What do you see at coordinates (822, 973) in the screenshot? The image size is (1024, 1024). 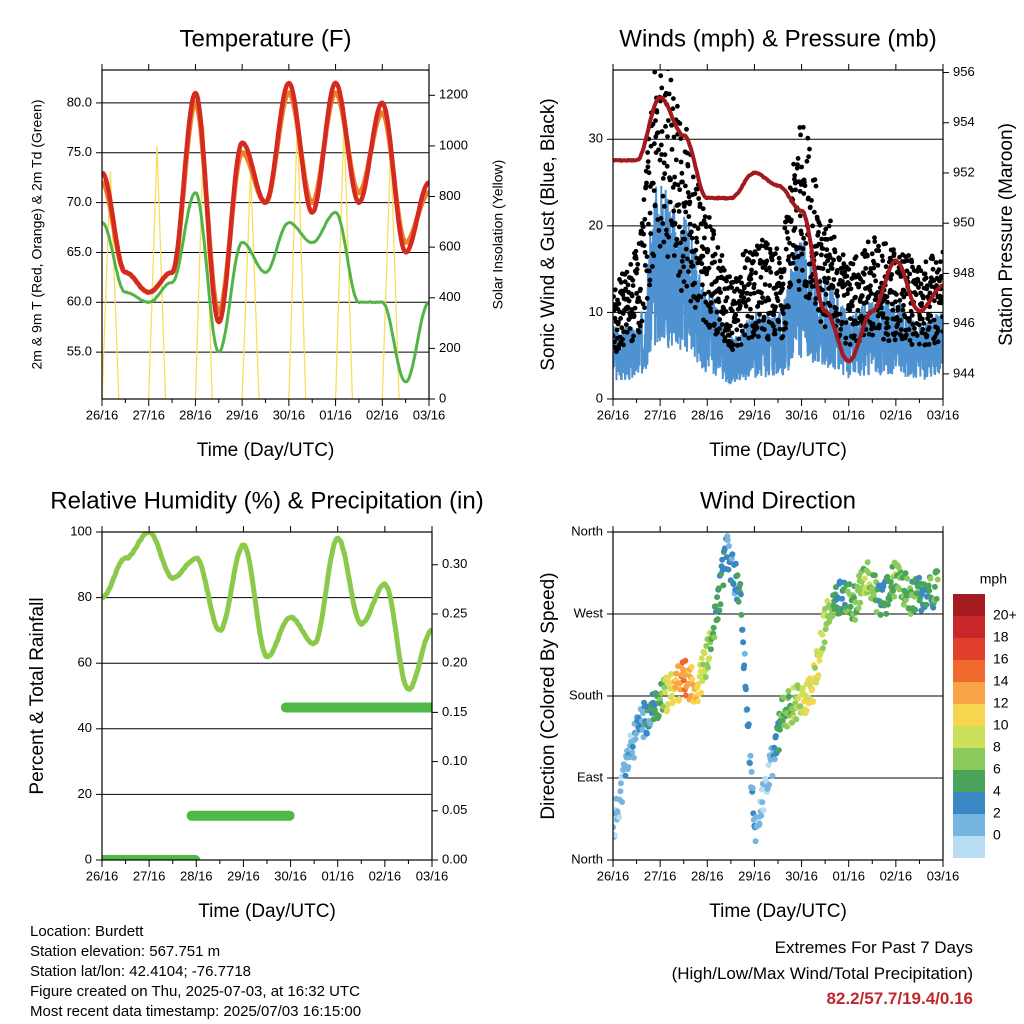 I see `extremes-subtitle: (High/Low/Max Wind/Total Precipitation)` at bounding box center [822, 973].